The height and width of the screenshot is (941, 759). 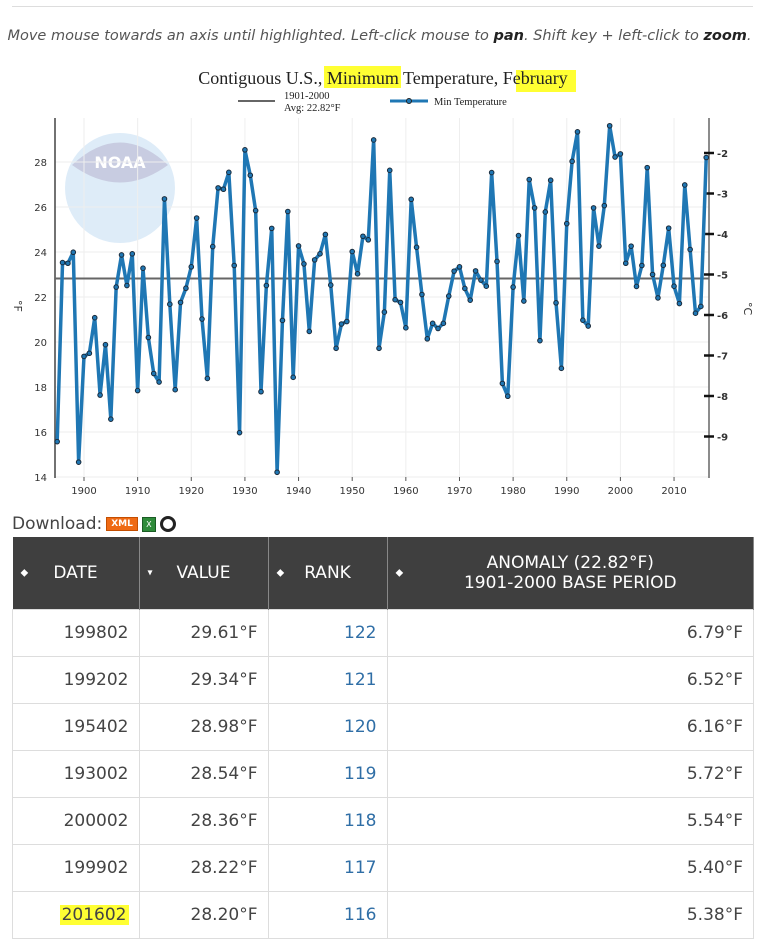 What do you see at coordinates (148, 524) in the screenshot?
I see `excel-download-icon: X` at bounding box center [148, 524].